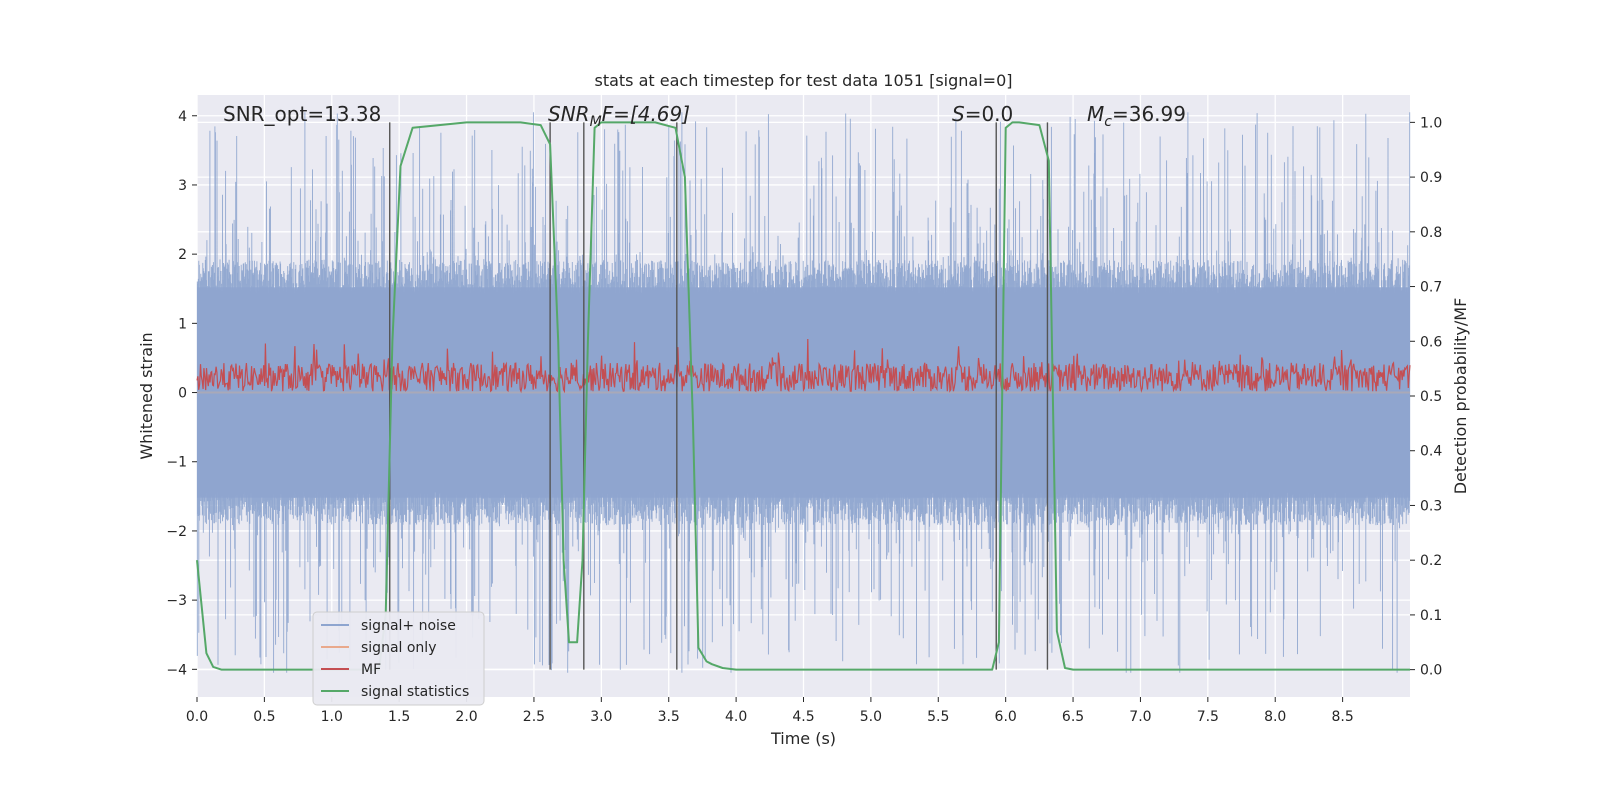 This screenshot has width=1600, height=800. What do you see at coordinates (989, 114) in the screenshot?
I see `annotation-s-rest: =0.0` at bounding box center [989, 114].